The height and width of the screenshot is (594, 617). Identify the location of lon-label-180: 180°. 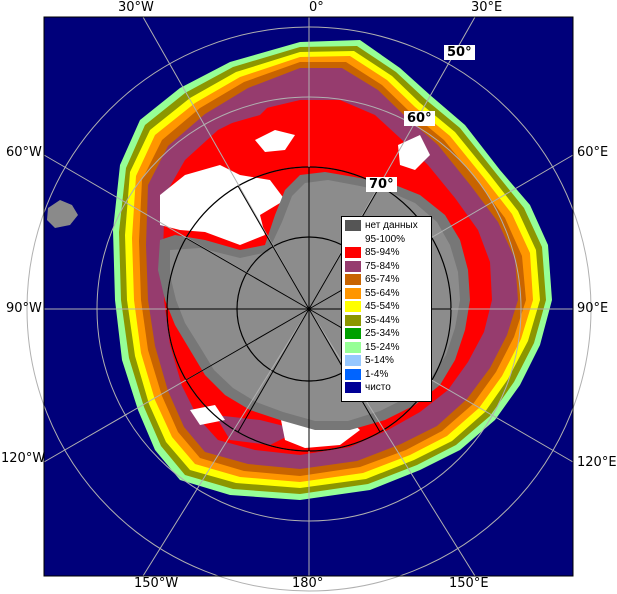
(308, 583).